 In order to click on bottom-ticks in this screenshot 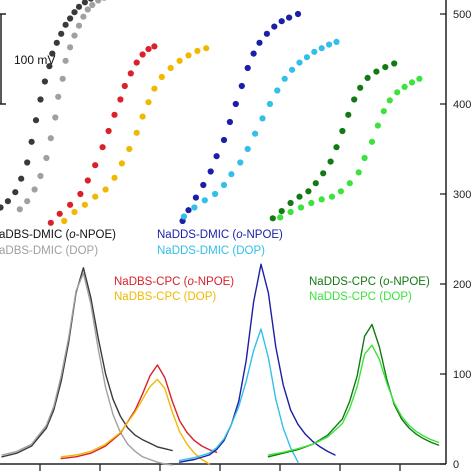, I will do `click(220, 467)`.